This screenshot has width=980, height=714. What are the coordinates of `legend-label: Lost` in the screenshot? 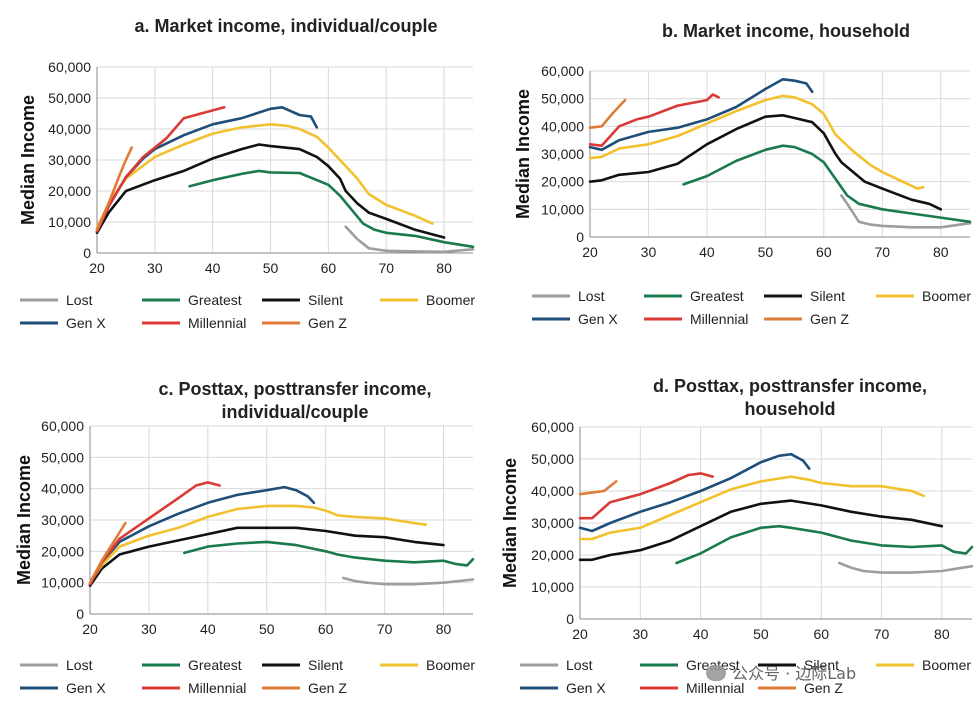 It's located at (579, 665).